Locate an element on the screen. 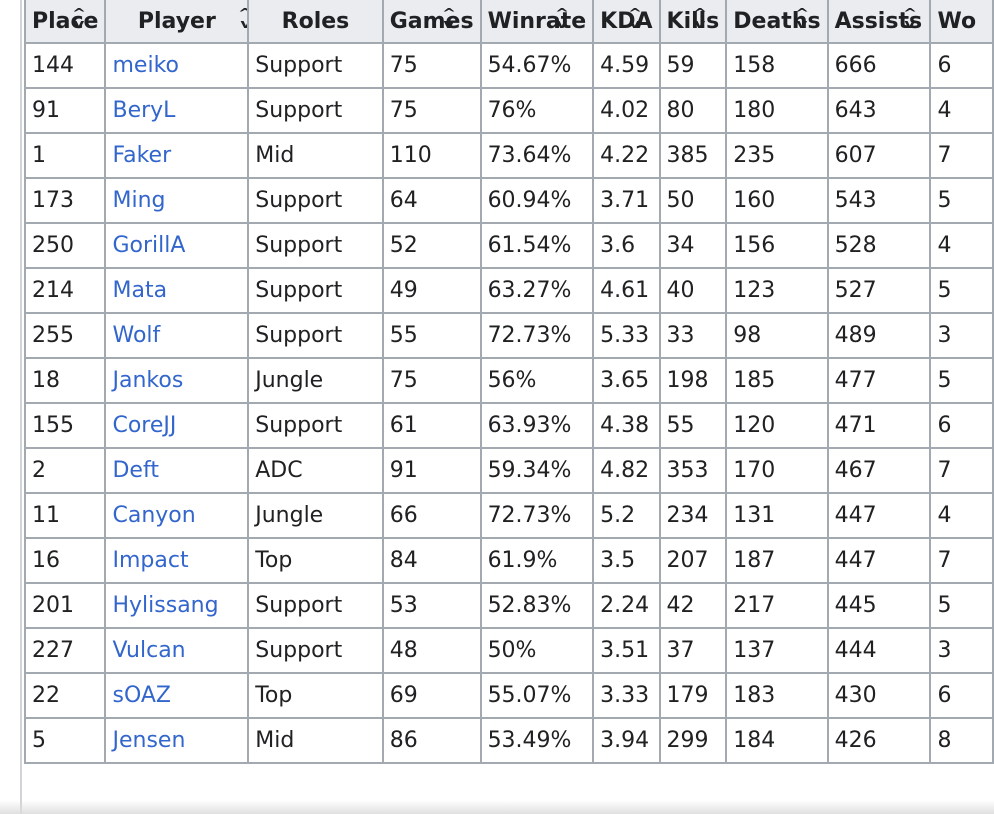 The image size is (994, 814). kda-cell: 4.61 is located at coordinates (626, 290).